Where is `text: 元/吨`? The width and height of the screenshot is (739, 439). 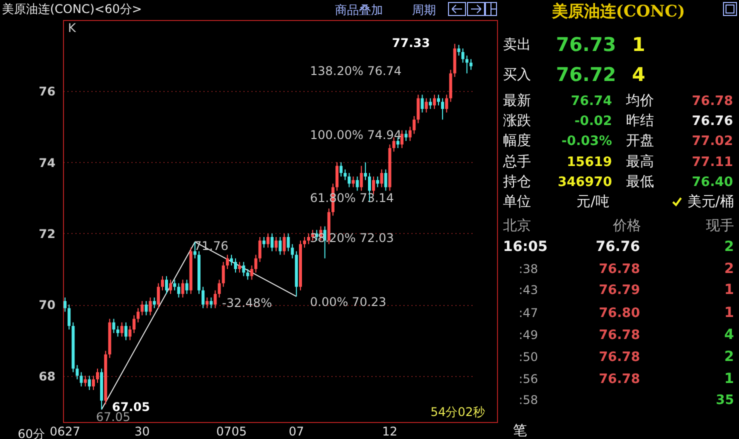
text: 元/吨 is located at coordinates (593, 202).